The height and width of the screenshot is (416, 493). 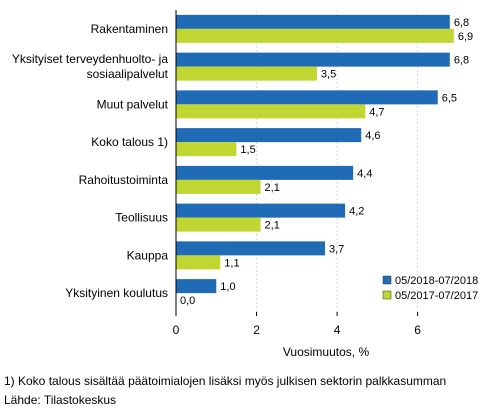 What do you see at coordinates (297, 324) in the screenshot?
I see `x-axis-ticks: 0 2 4 6` at bounding box center [297, 324].